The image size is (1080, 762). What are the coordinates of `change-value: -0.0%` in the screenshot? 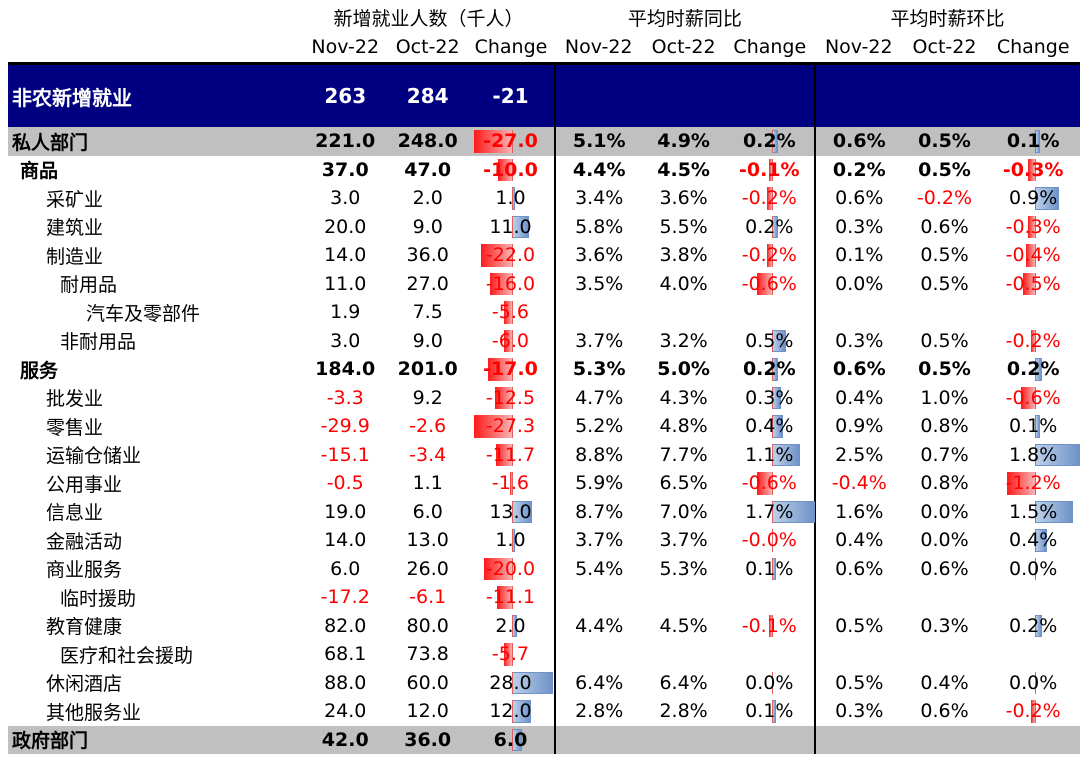 It's located at (769, 540).